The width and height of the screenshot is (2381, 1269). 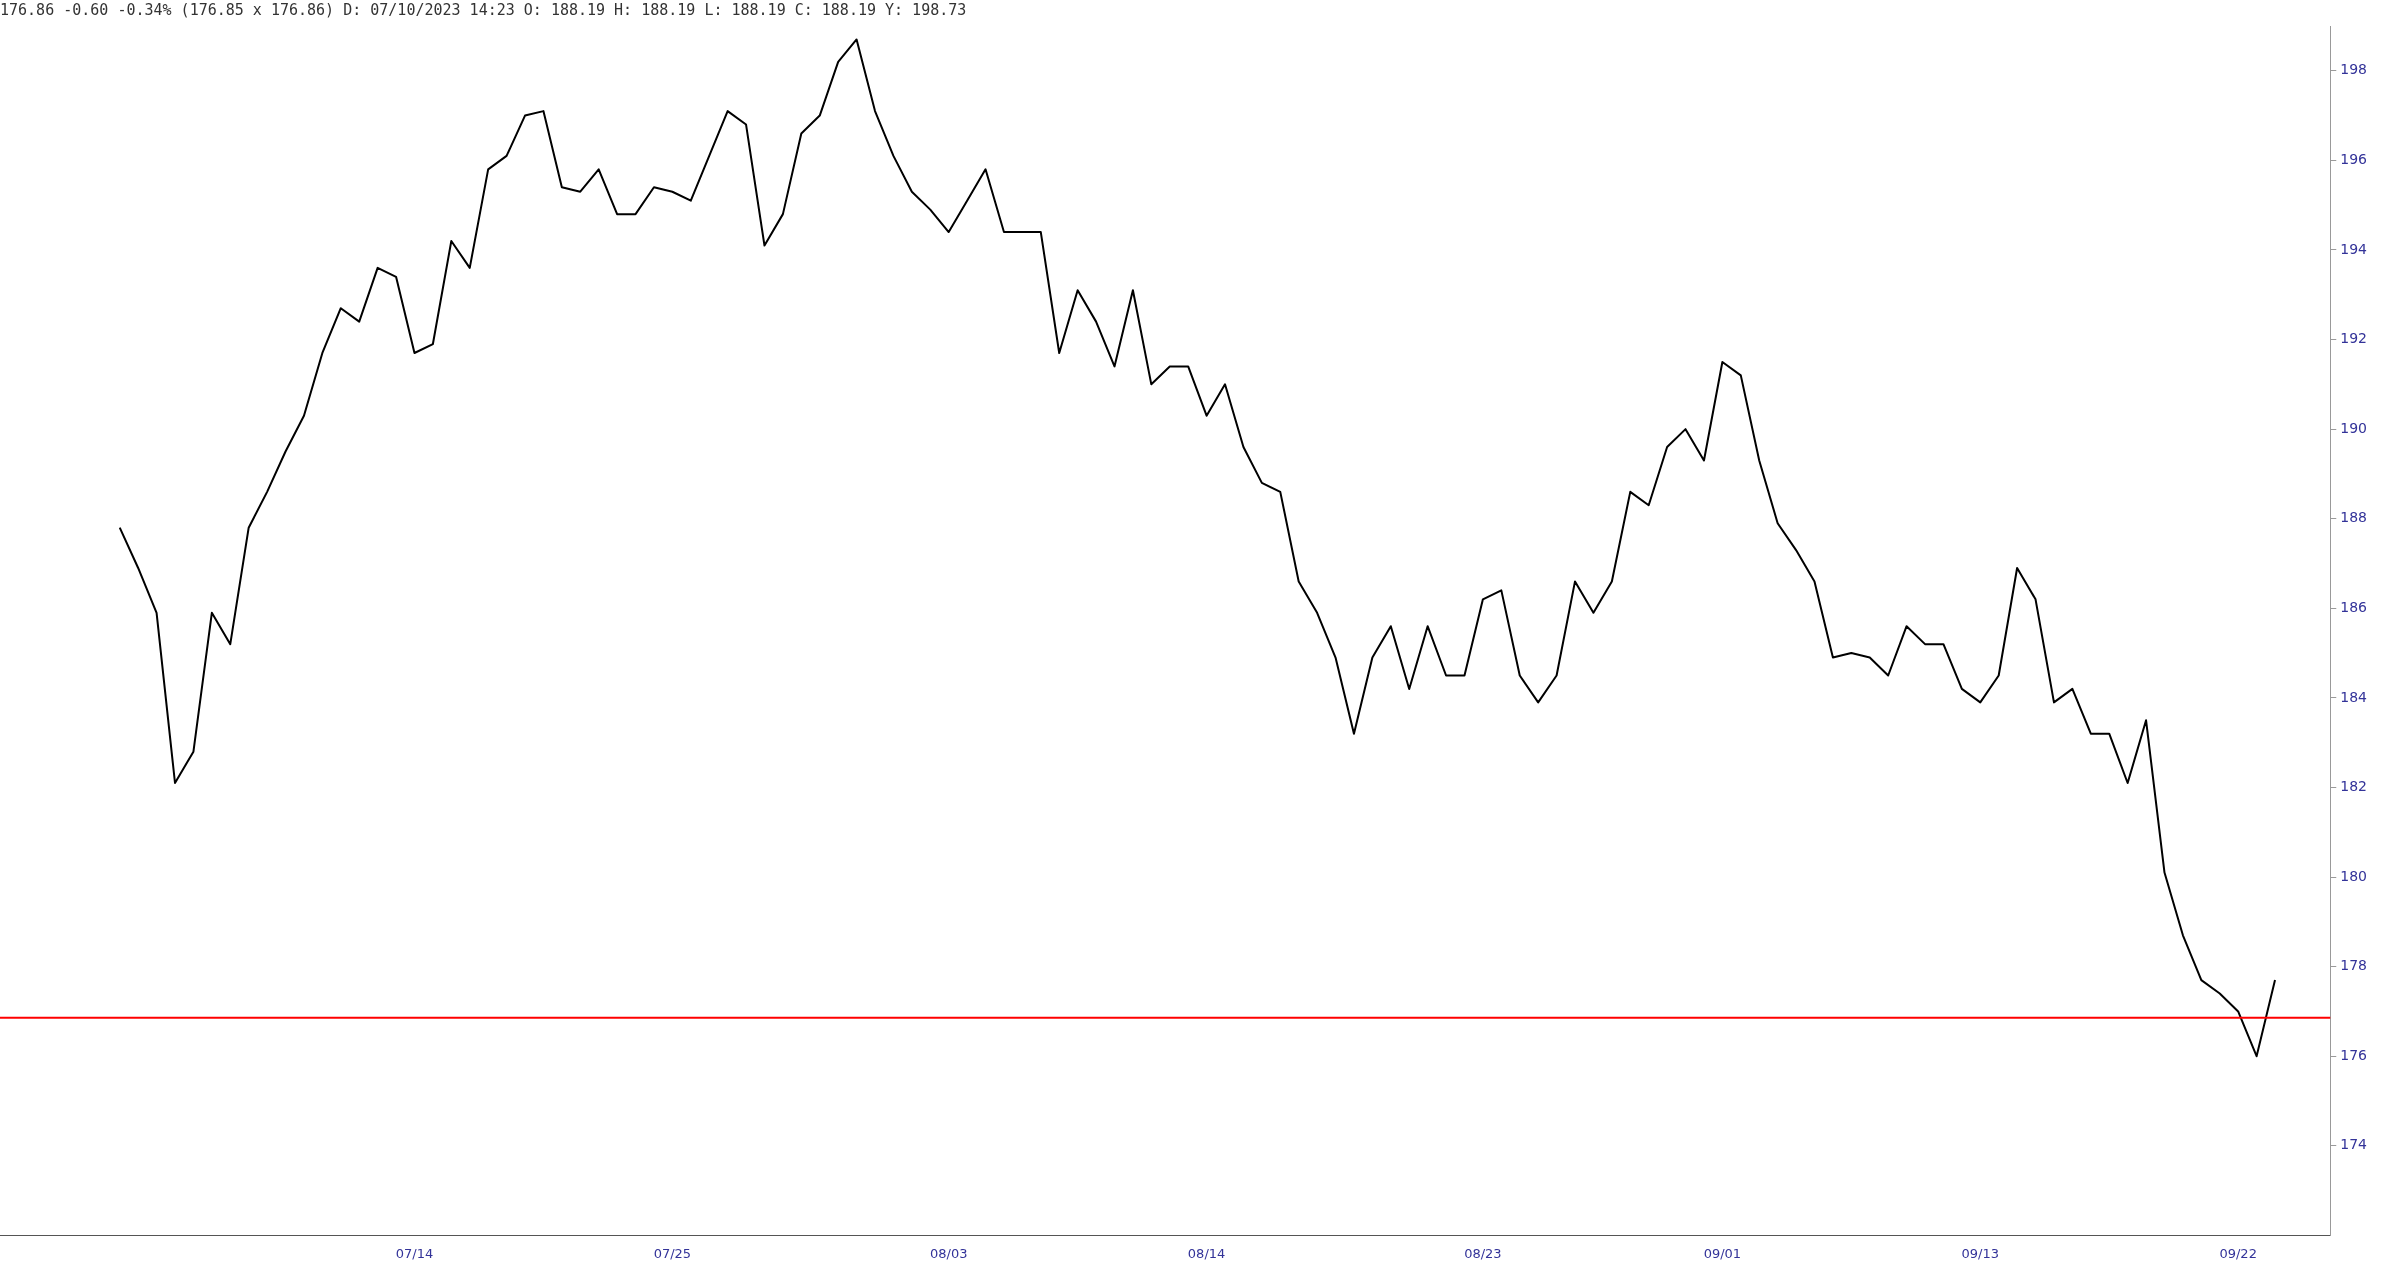 I want to click on x-tick-label: 09/22, so click(x=2238, y=1253).